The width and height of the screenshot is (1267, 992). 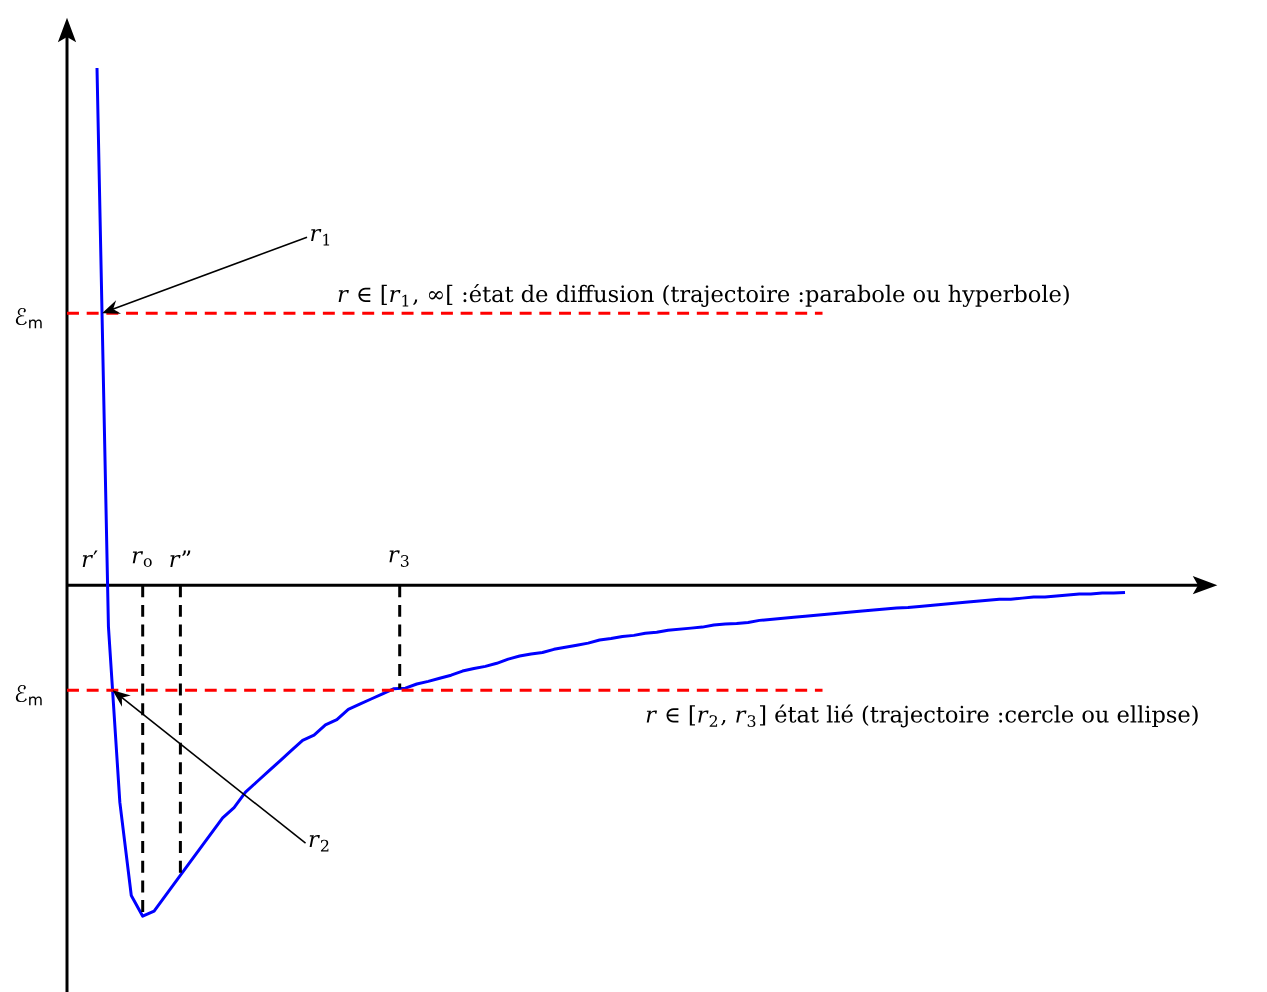 I want to click on annotation: r$_{3}$, so click(x=399, y=558).